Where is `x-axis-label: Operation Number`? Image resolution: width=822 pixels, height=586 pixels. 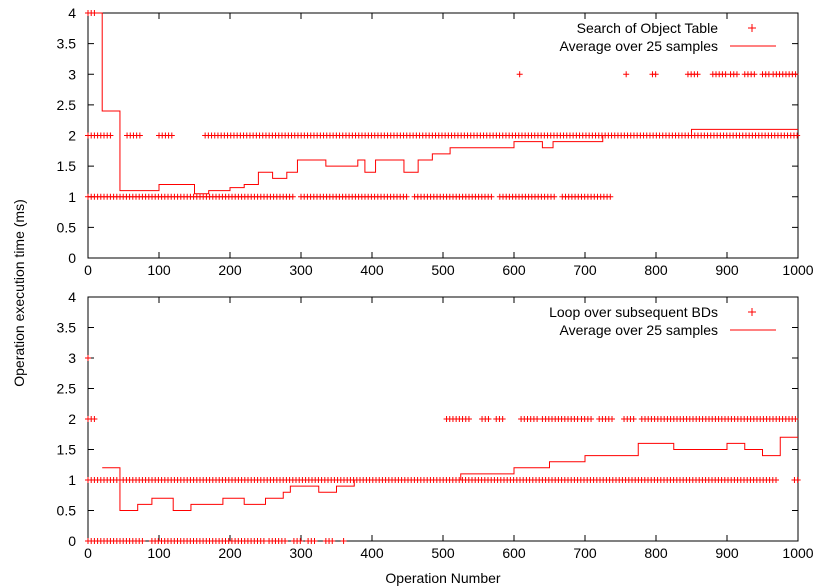 x-axis-label: Operation Number is located at coordinates (443, 578).